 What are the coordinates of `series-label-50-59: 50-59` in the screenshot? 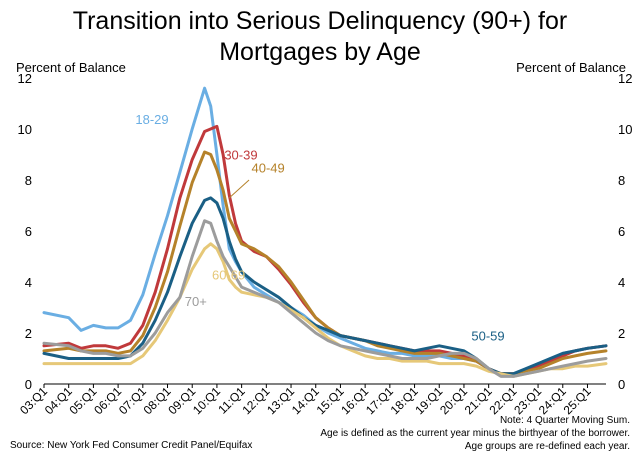 It's located at (487, 336).